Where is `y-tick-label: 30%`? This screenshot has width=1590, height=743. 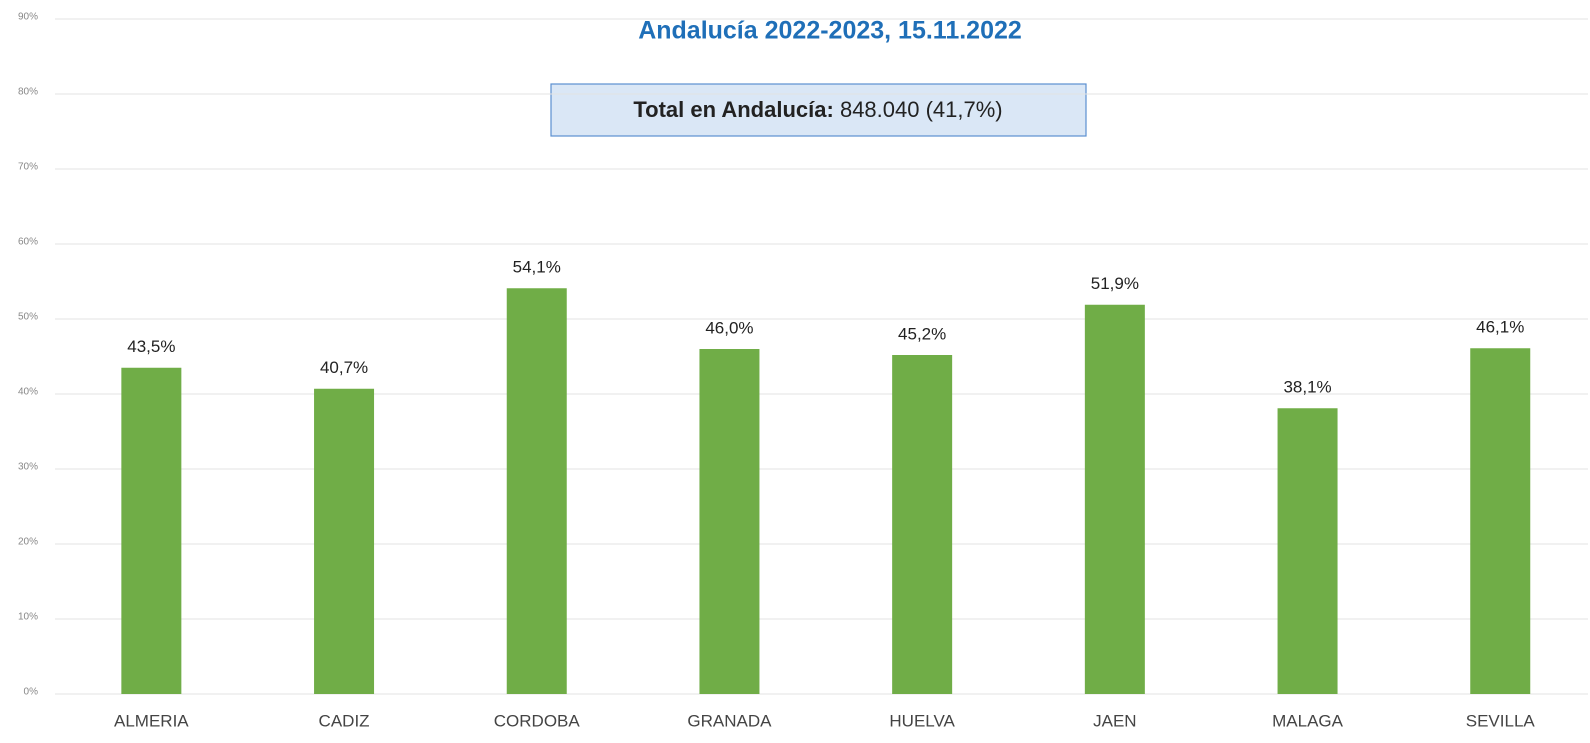
y-tick-label: 30% is located at coordinates (28, 467).